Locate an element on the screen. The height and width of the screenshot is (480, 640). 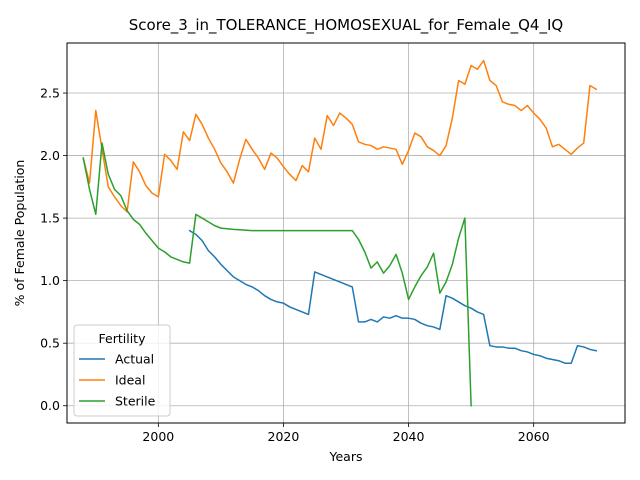
y-axis-label: % of Female Population is located at coordinates (19, 233).